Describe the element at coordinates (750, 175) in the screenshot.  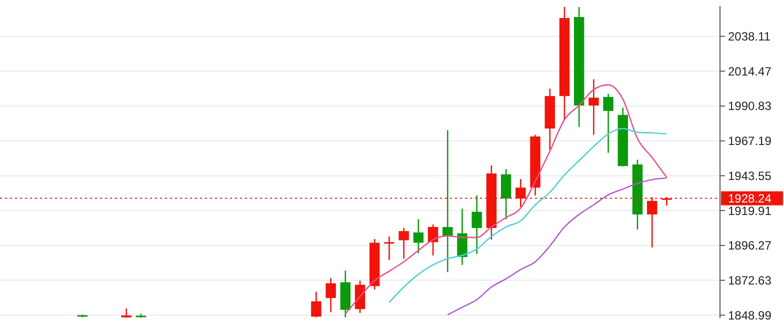
I see `y-tick-label: 1943.55` at that location.